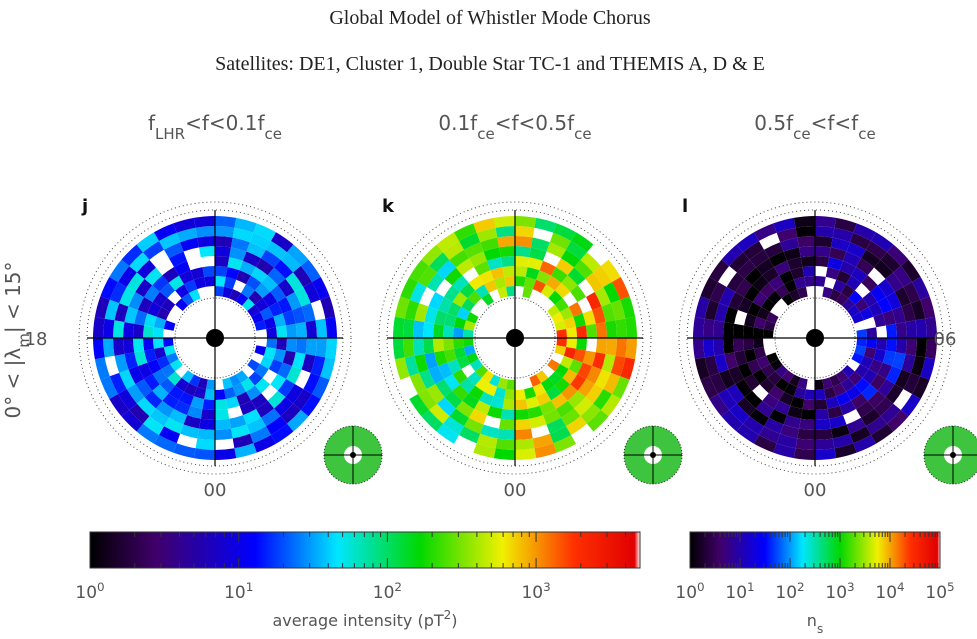  What do you see at coordinates (786, 593) in the screenshot?
I see `tick-base: 10` at bounding box center [786, 593].